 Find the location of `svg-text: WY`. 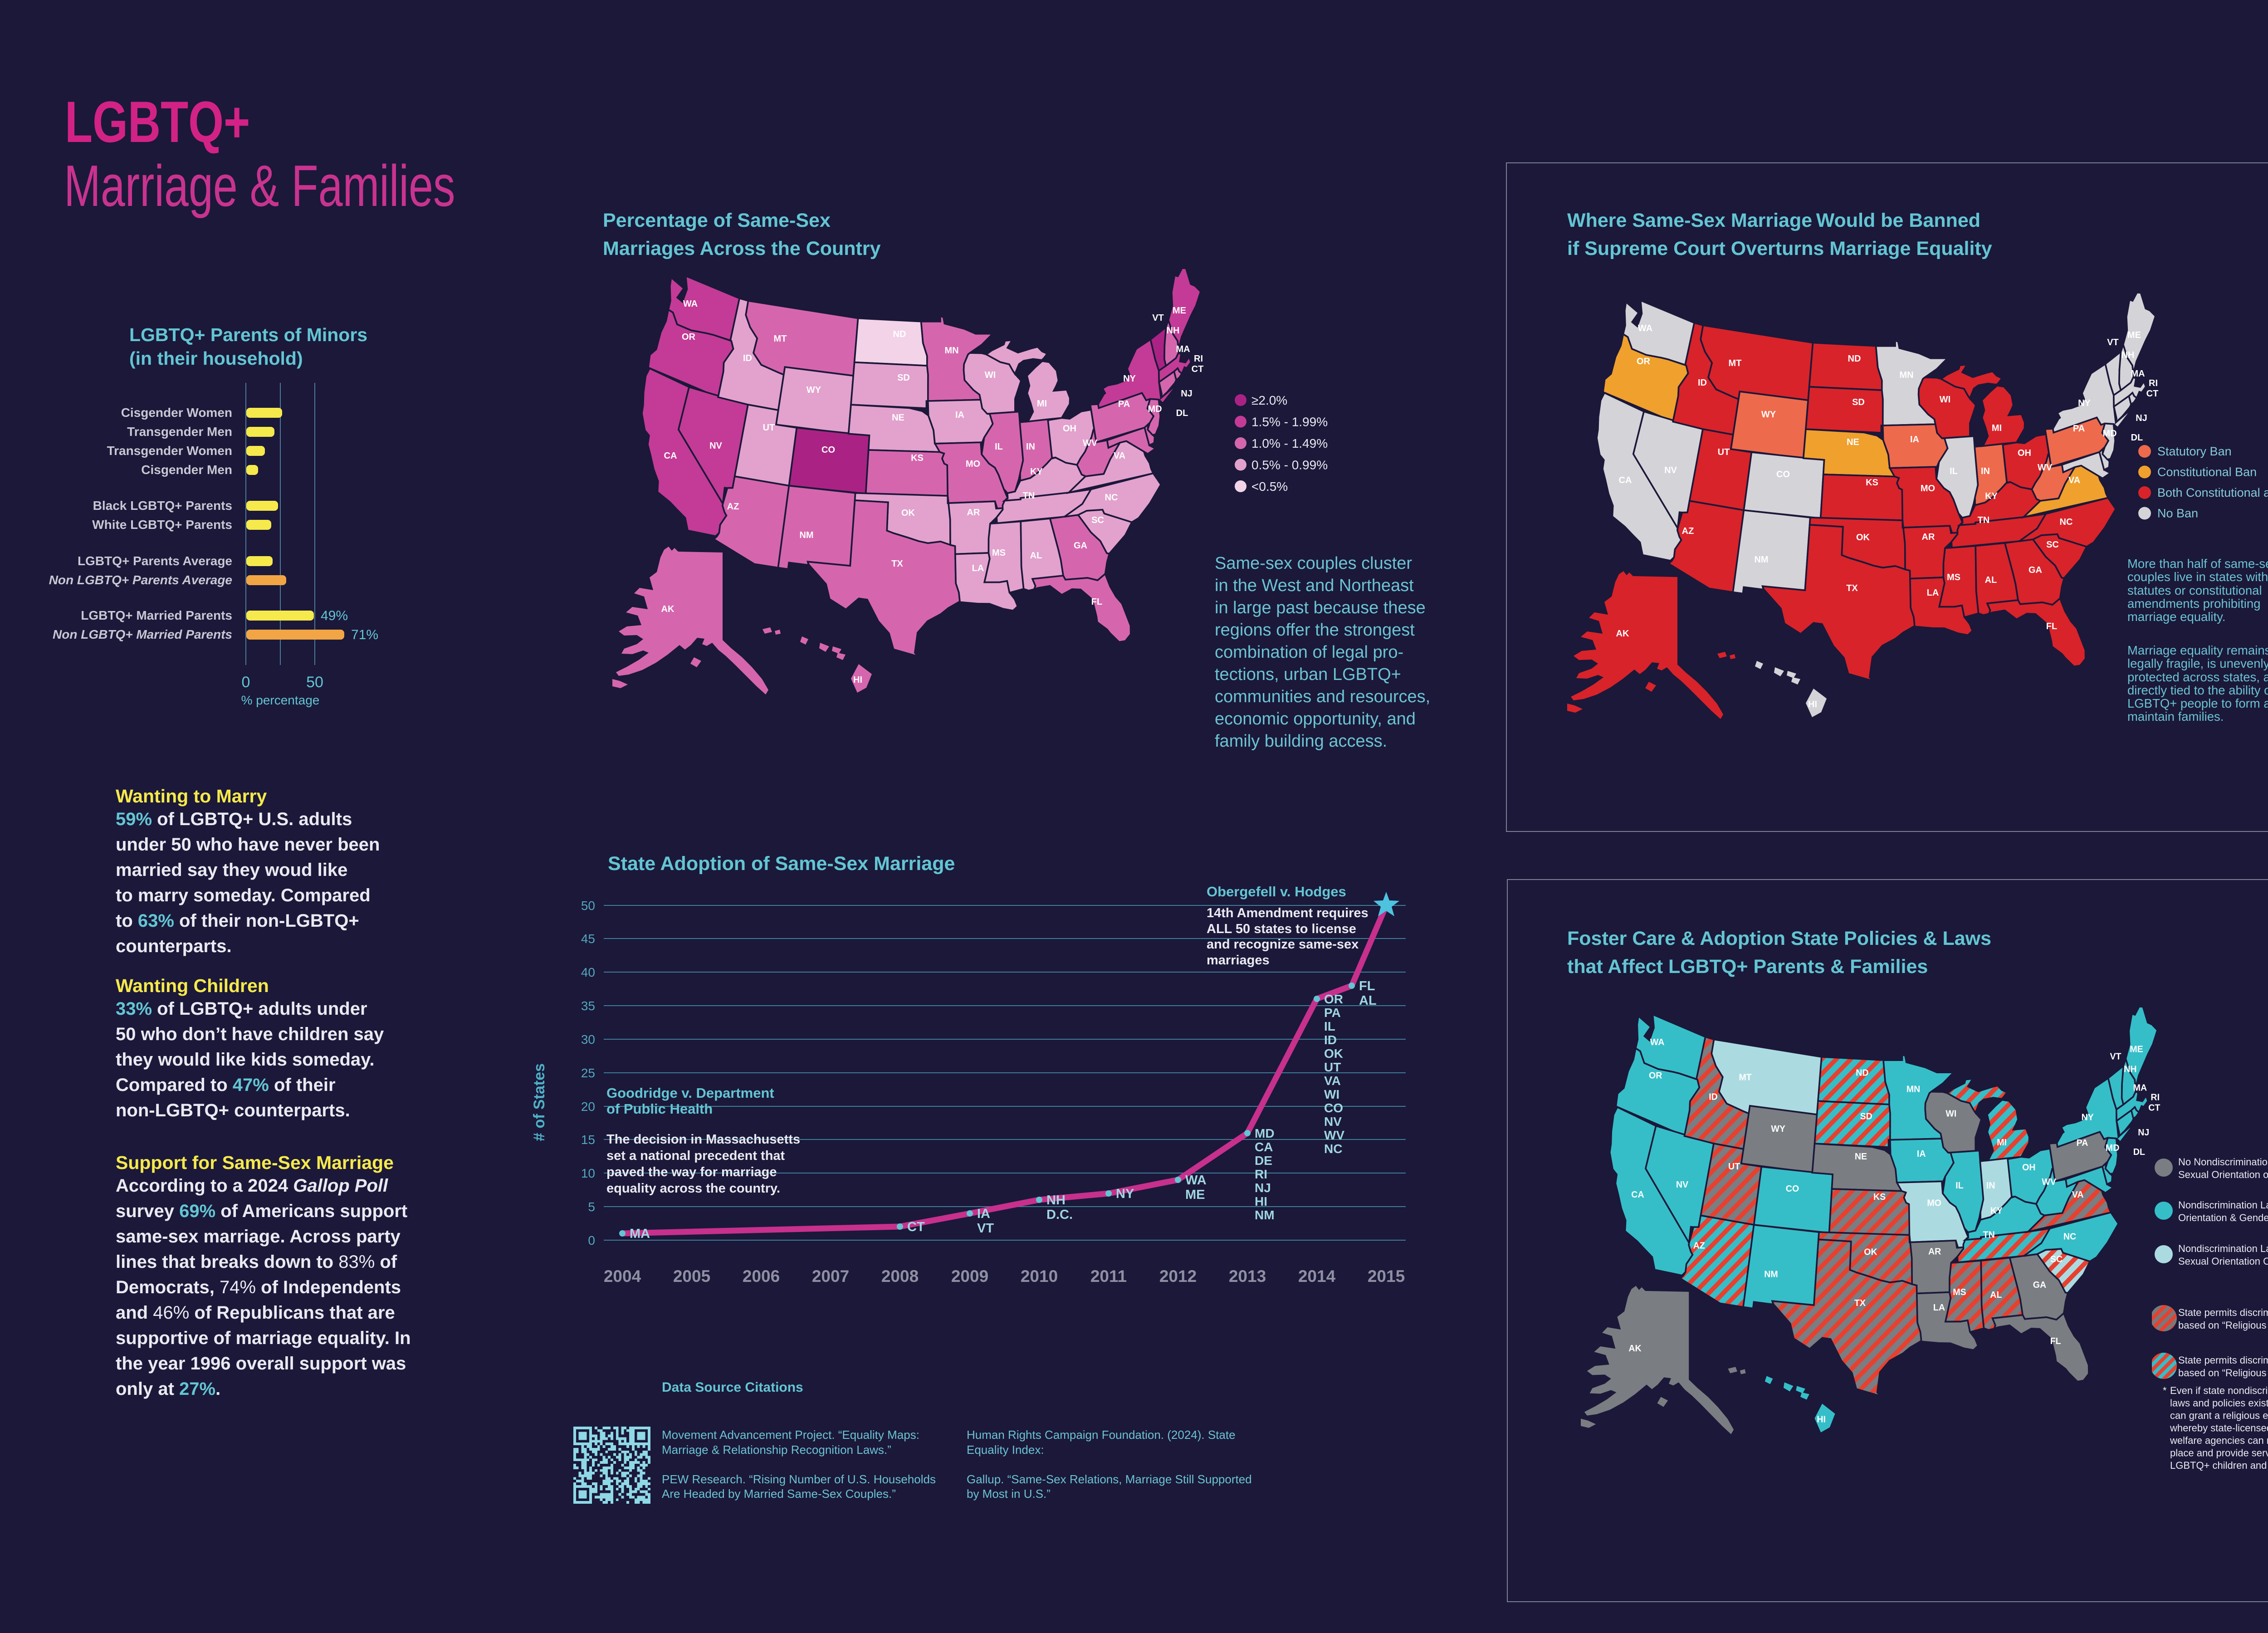

svg-text: WY is located at coordinates (1769, 415).